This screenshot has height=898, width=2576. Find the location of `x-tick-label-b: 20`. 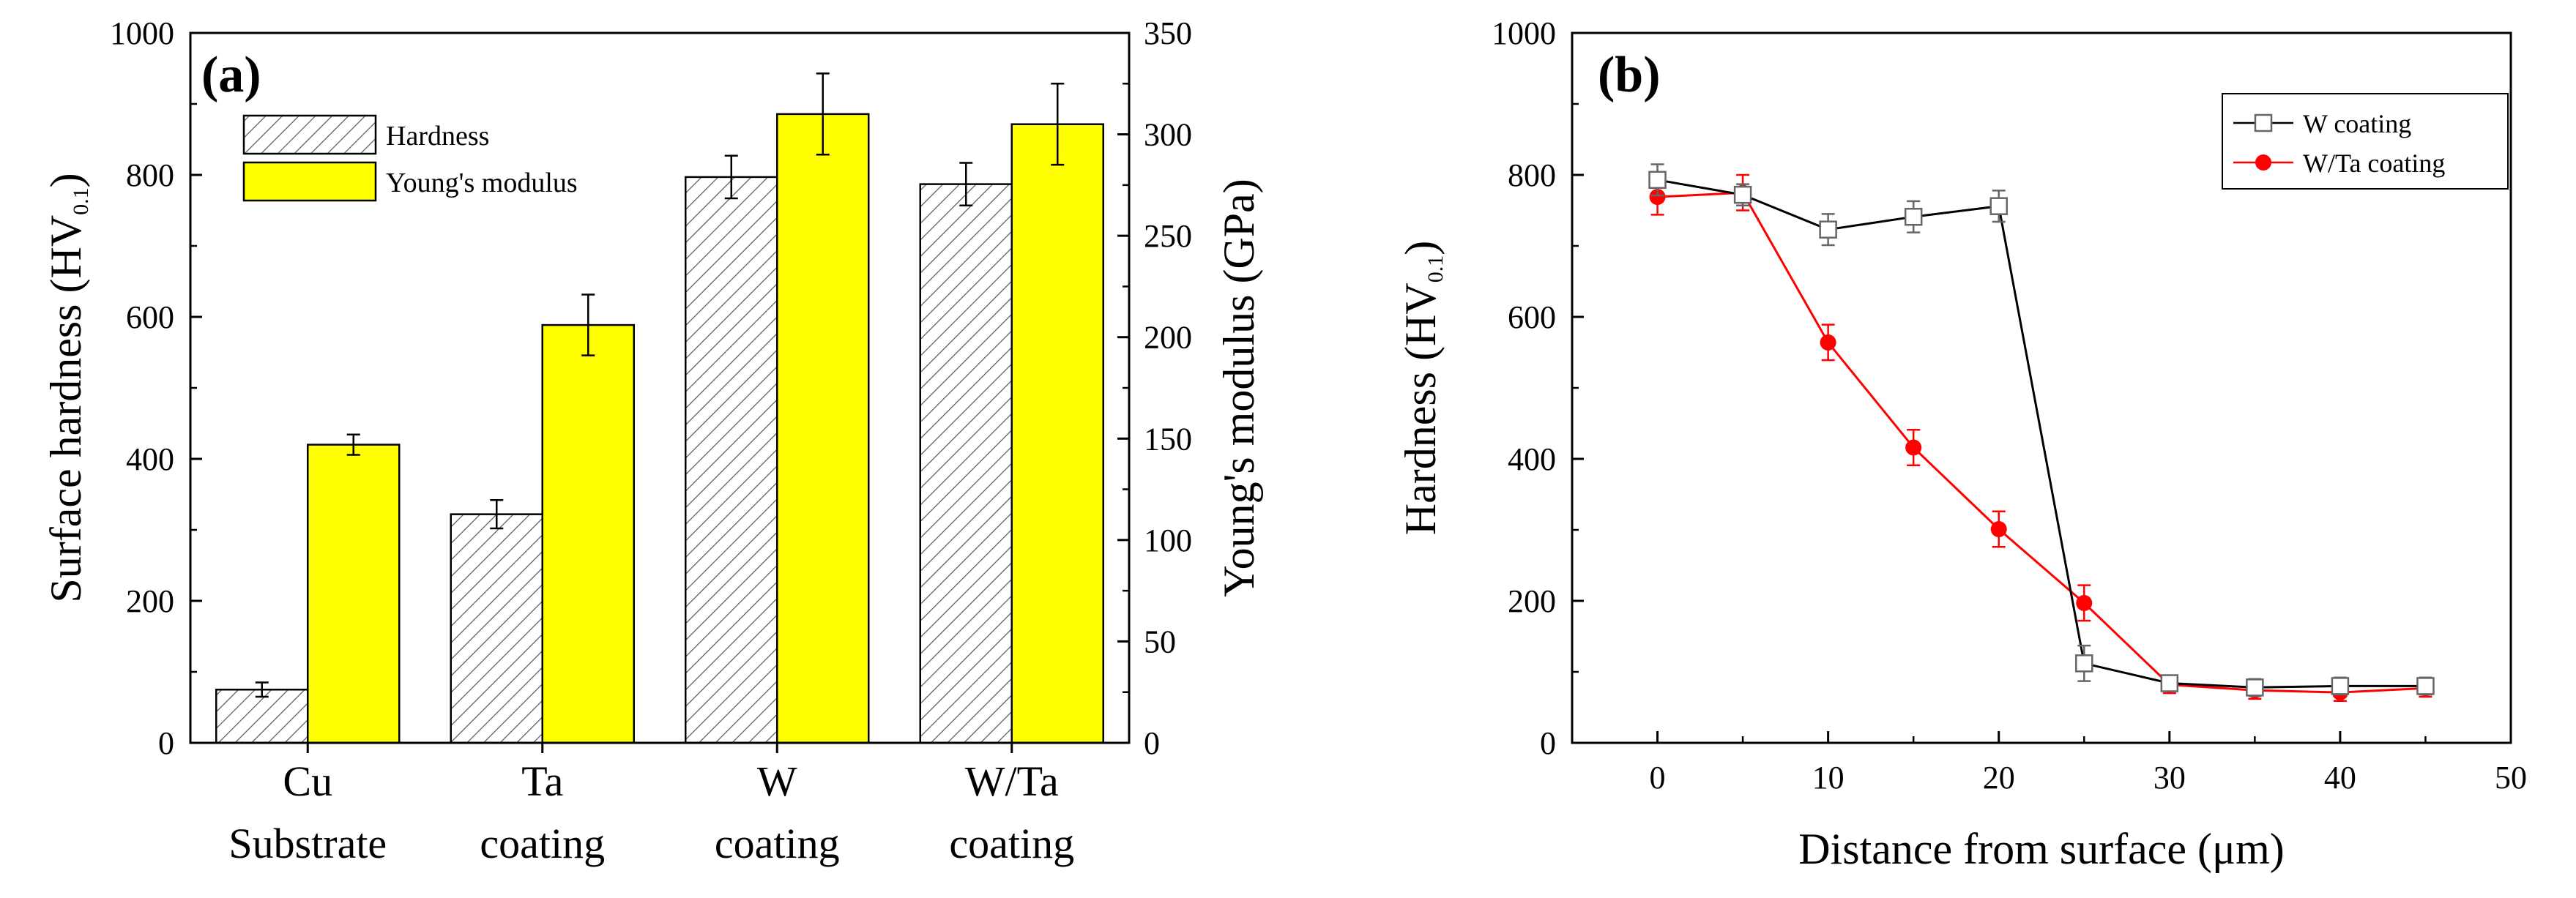

x-tick-label-b: 20 is located at coordinates (1999, 778).